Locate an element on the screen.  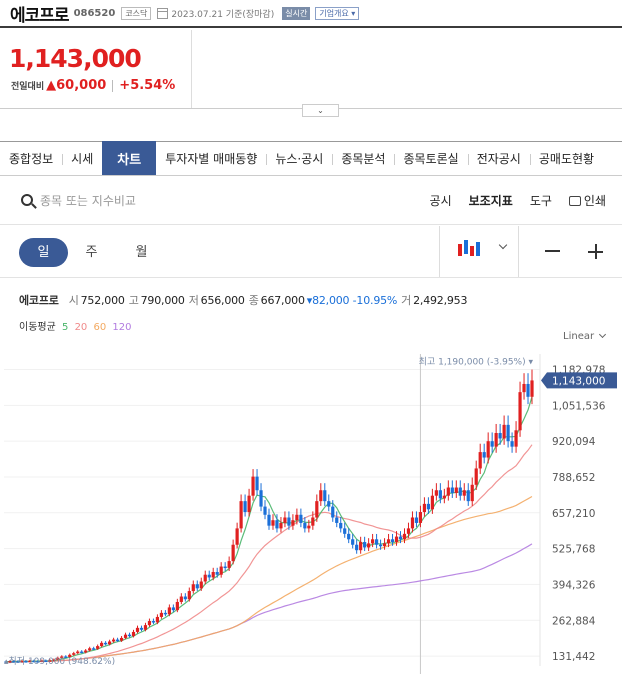
candlestick-icon is located at coordinates (469, 250).